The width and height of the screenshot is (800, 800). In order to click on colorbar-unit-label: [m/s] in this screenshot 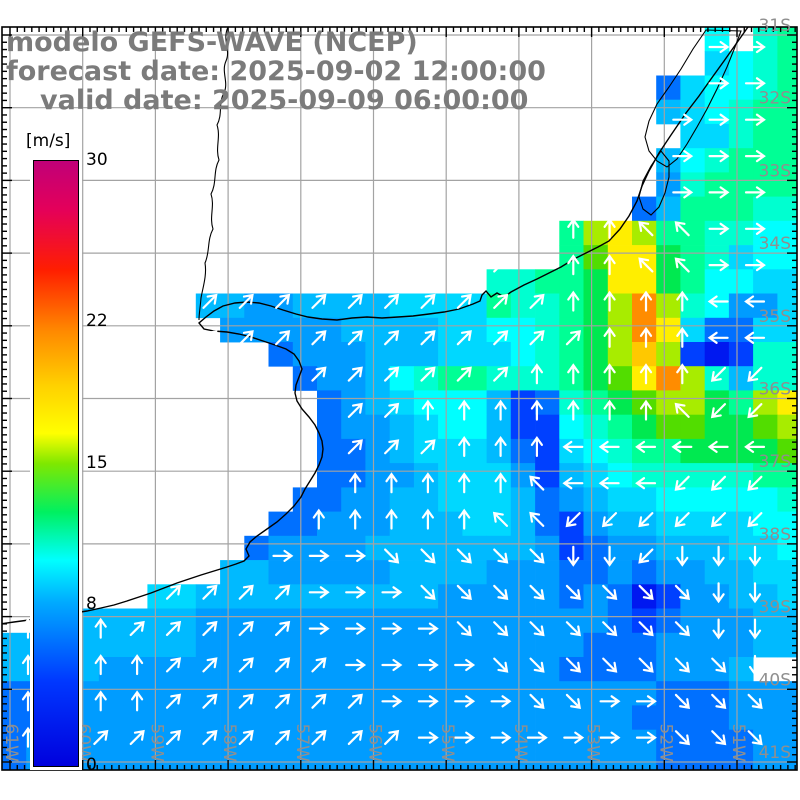, I will do `click(48, 141)`.